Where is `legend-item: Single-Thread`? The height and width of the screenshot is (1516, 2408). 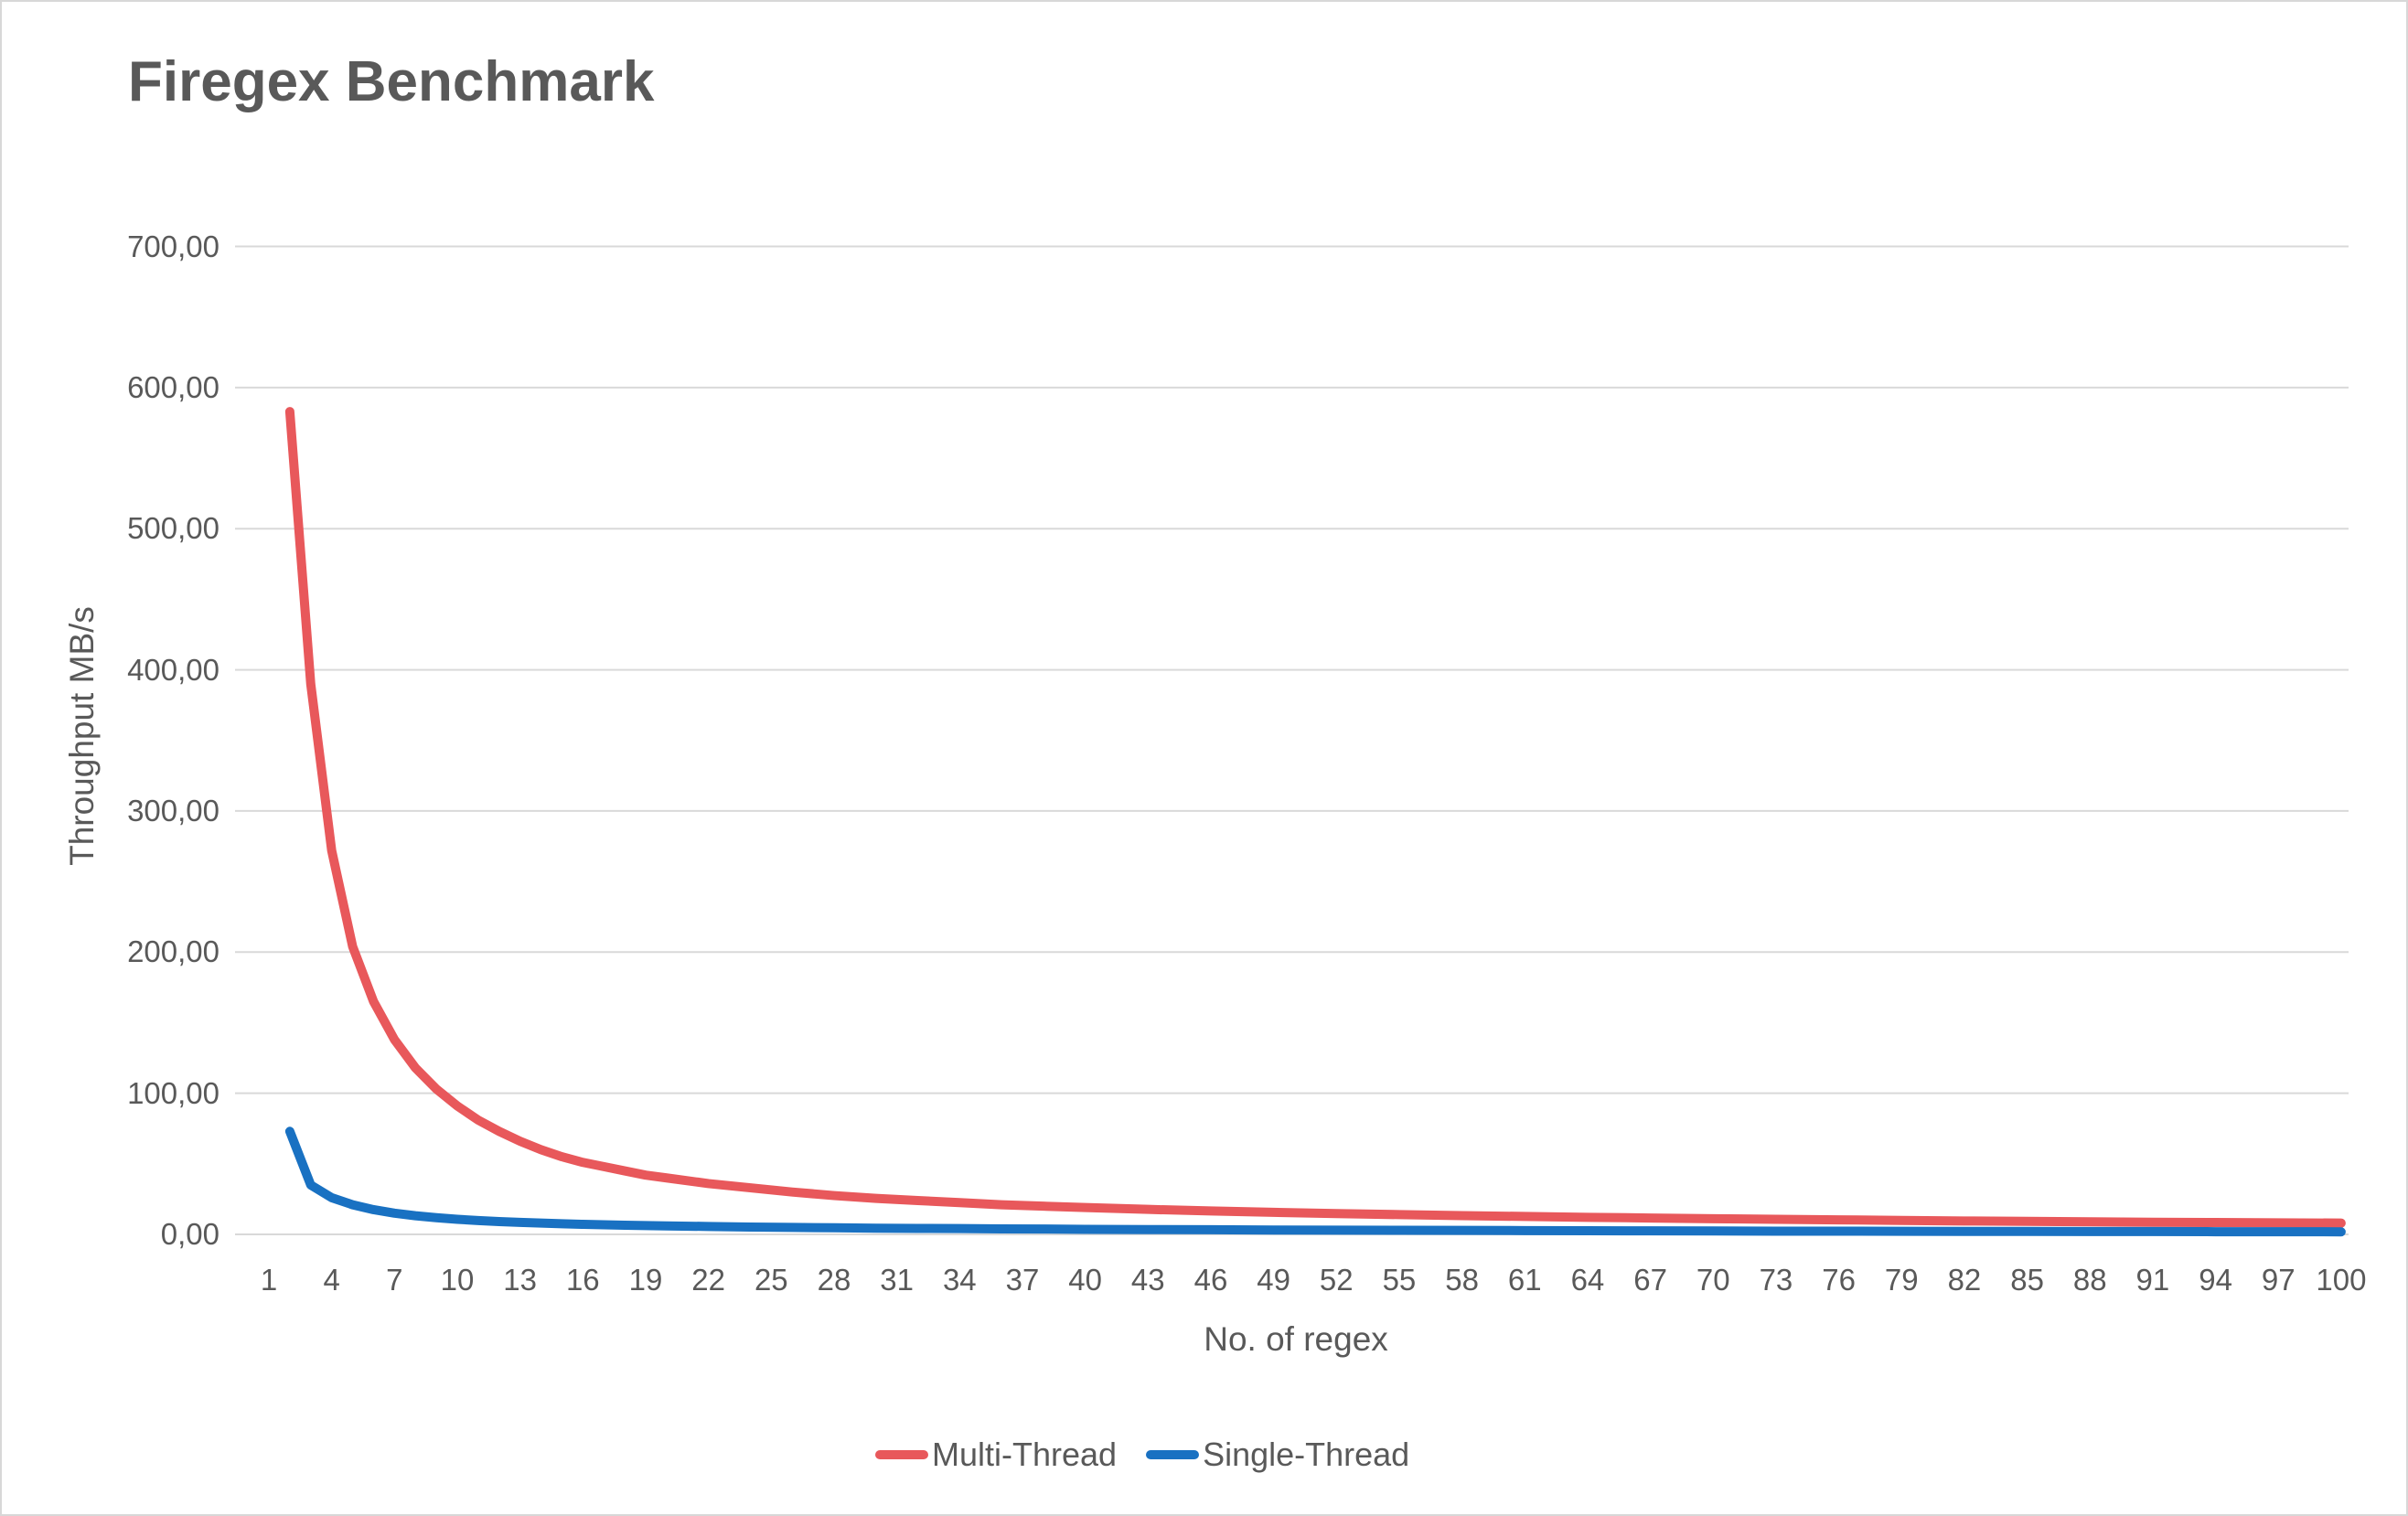
legend-item: Single-Thread is located at coordinates (1277, 1455).